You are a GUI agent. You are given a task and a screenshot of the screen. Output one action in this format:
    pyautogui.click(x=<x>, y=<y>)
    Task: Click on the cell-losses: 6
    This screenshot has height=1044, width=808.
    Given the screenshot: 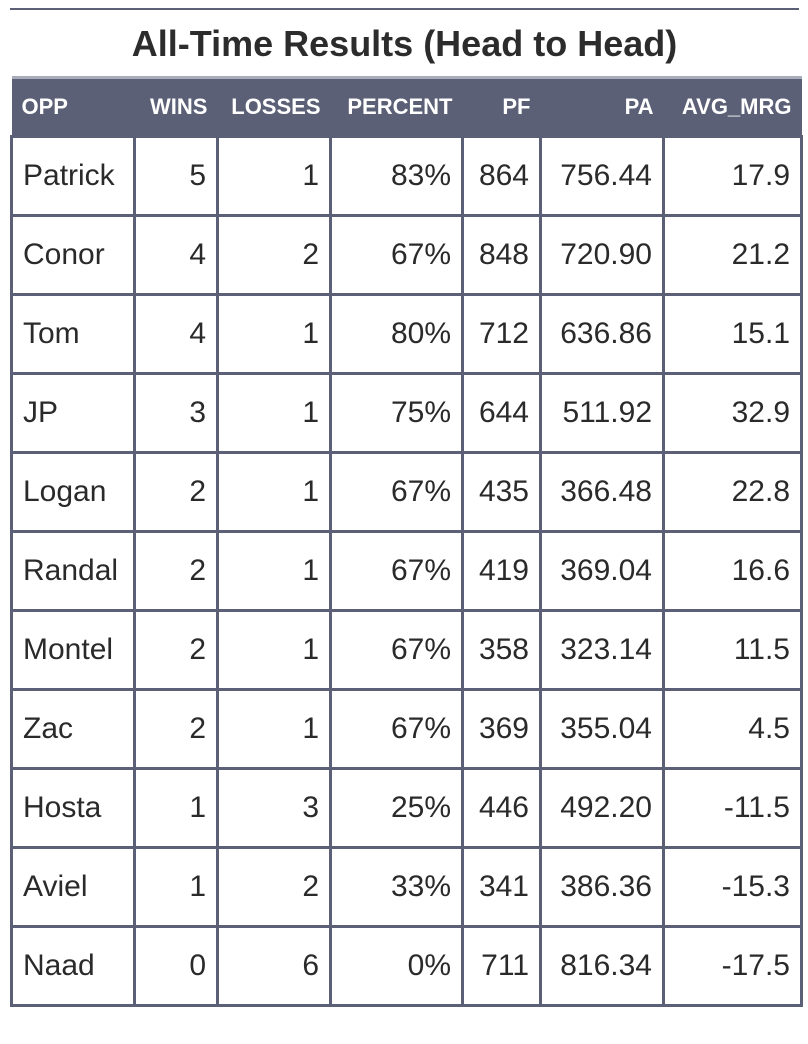 What is the action you would take?
    pyautogui.click(x=274, y=966)
    